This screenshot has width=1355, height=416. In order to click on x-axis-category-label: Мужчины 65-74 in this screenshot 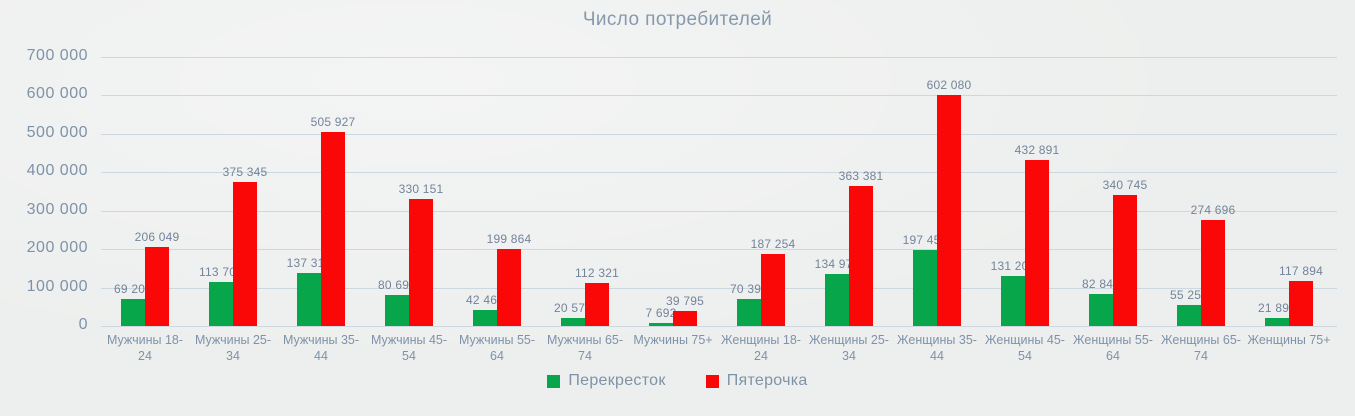, I will do `click(585, 348)`.